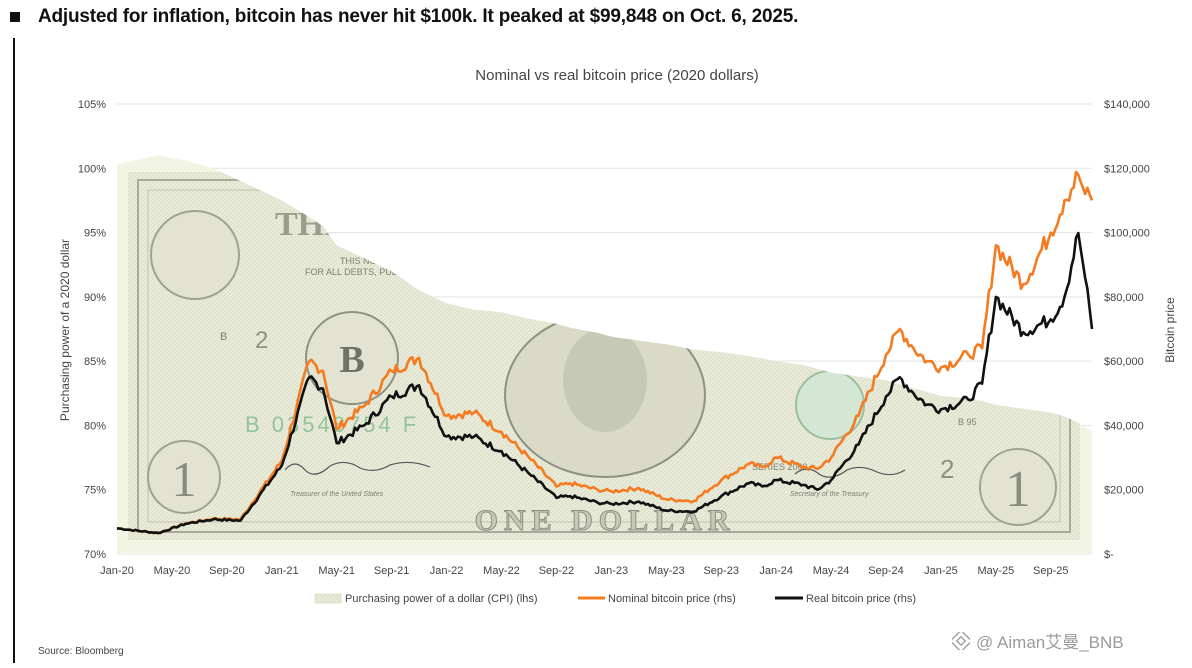  What do you see at coordinates (391, 571) in the screenshot?
I see `x-tick-label: Sep-21` at bounding box center [391, 571].